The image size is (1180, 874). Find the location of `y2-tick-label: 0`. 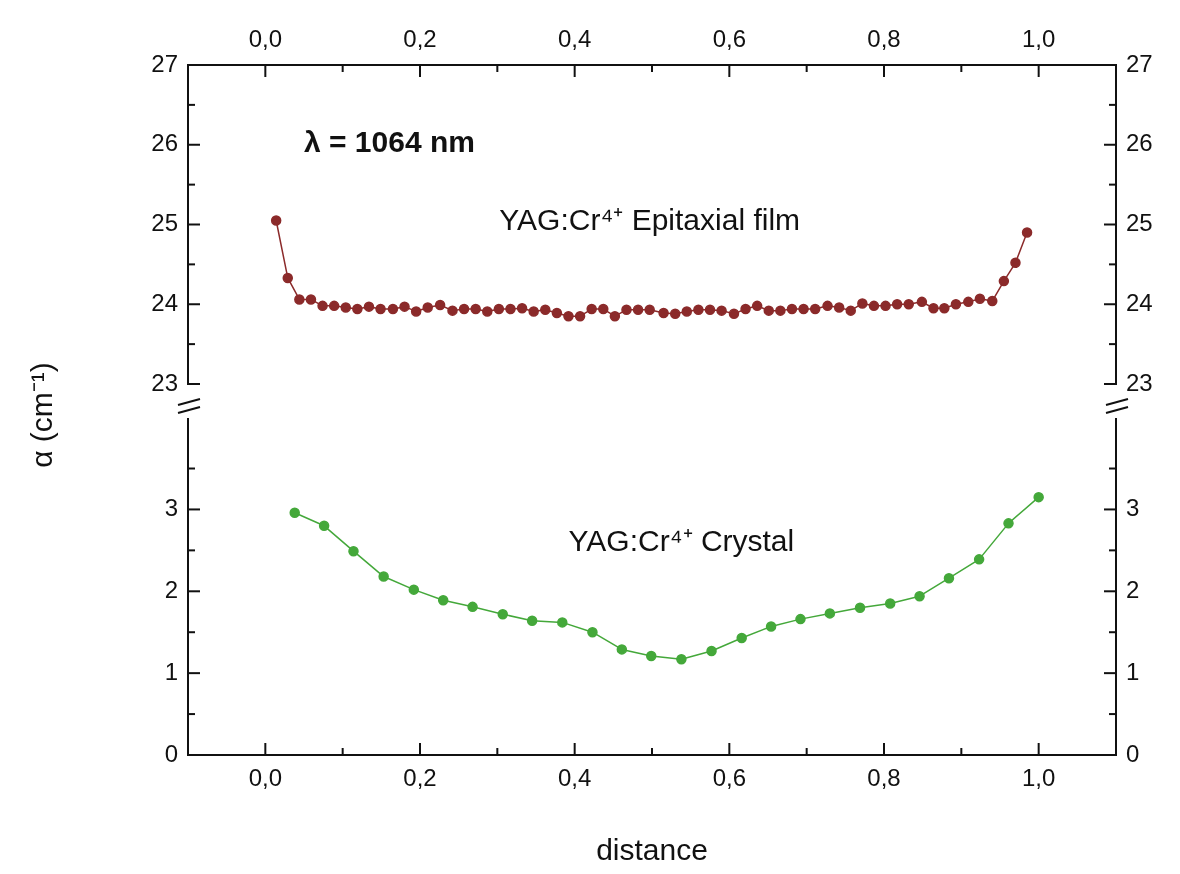

y2-tick-label: 0 is located at coordinates (1133, 753).